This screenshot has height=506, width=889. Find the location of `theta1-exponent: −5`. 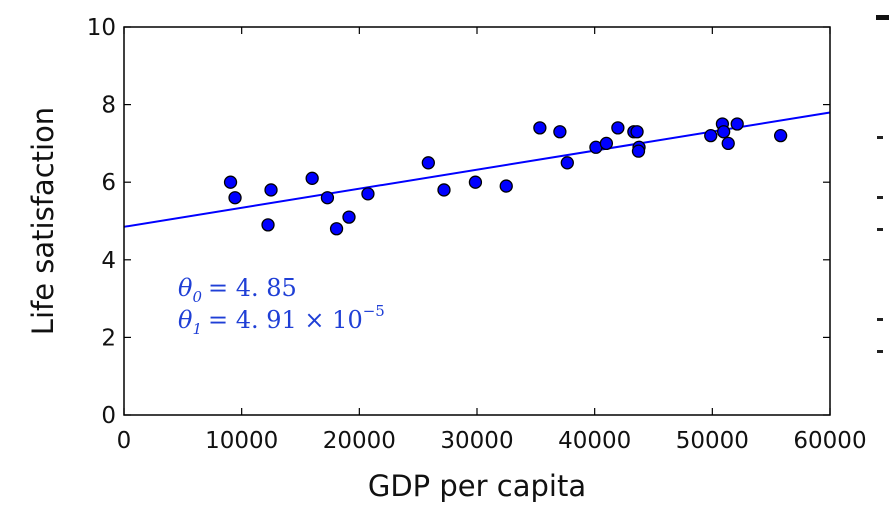

theta1-exponent: −5 is located at coordinates (374, 311).